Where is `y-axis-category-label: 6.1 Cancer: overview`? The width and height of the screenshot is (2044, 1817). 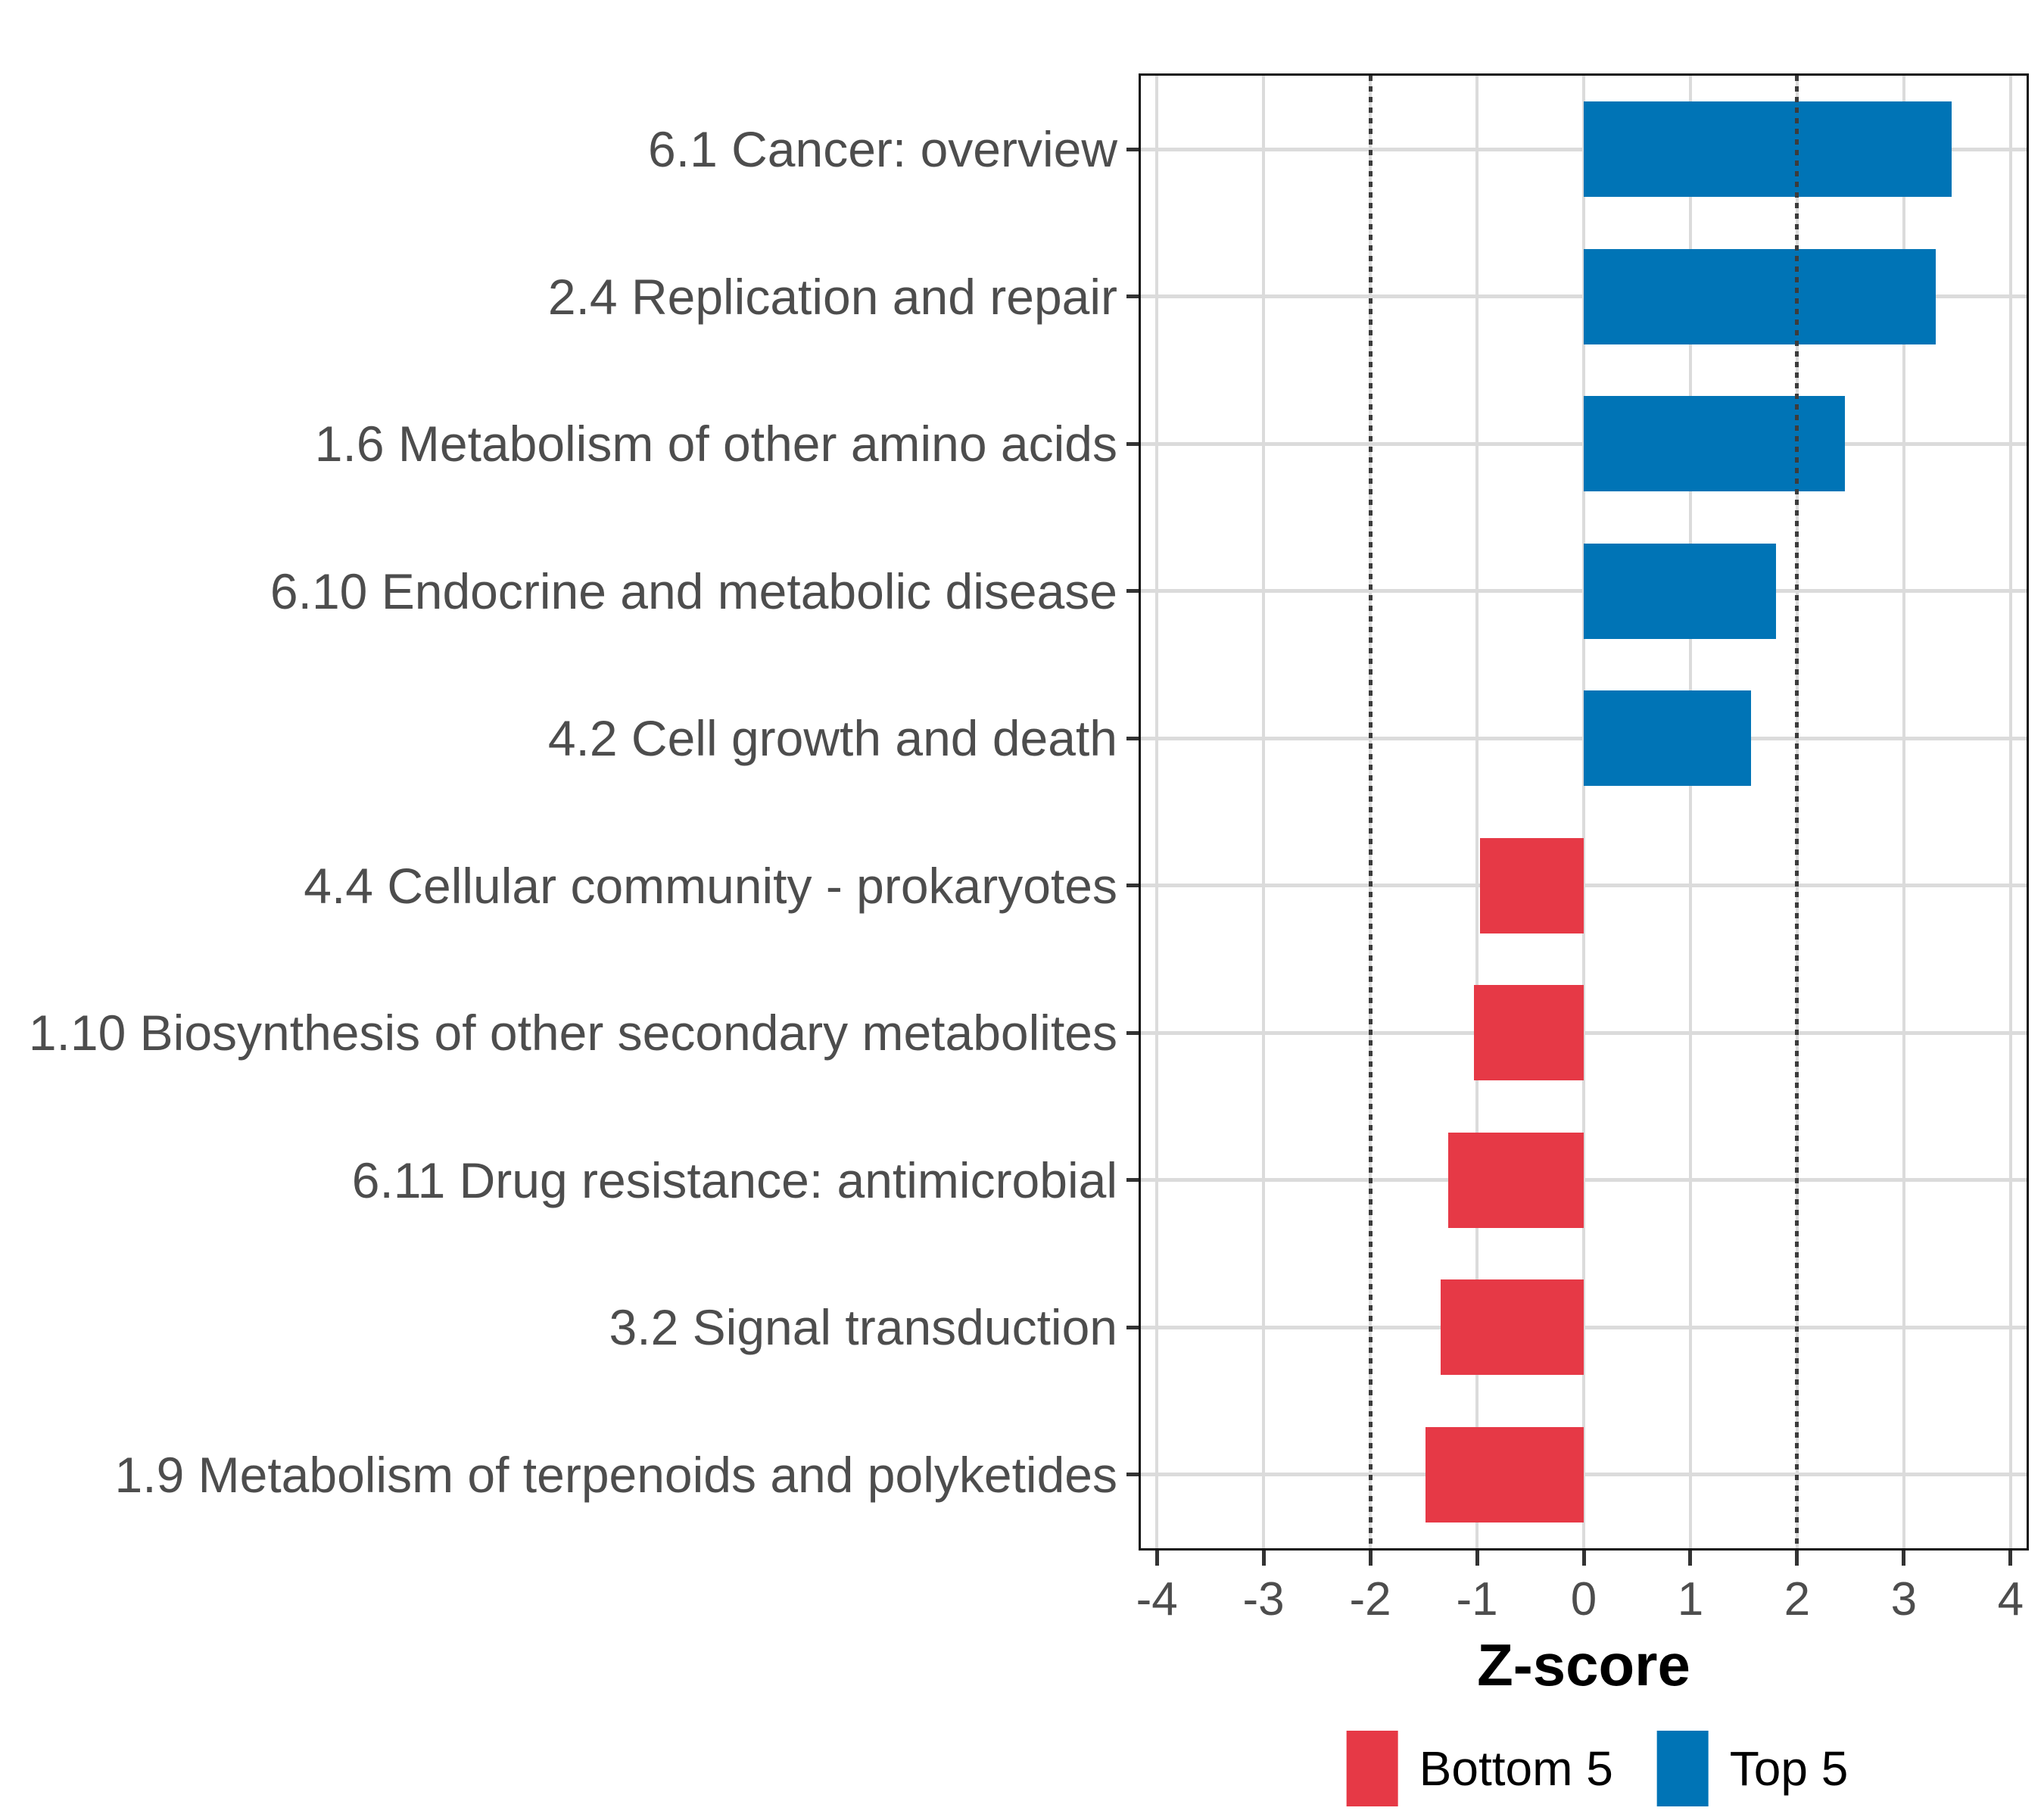 y-axis-category-label: 6.1 Cancer: overview is located at coordinates (883, 149).